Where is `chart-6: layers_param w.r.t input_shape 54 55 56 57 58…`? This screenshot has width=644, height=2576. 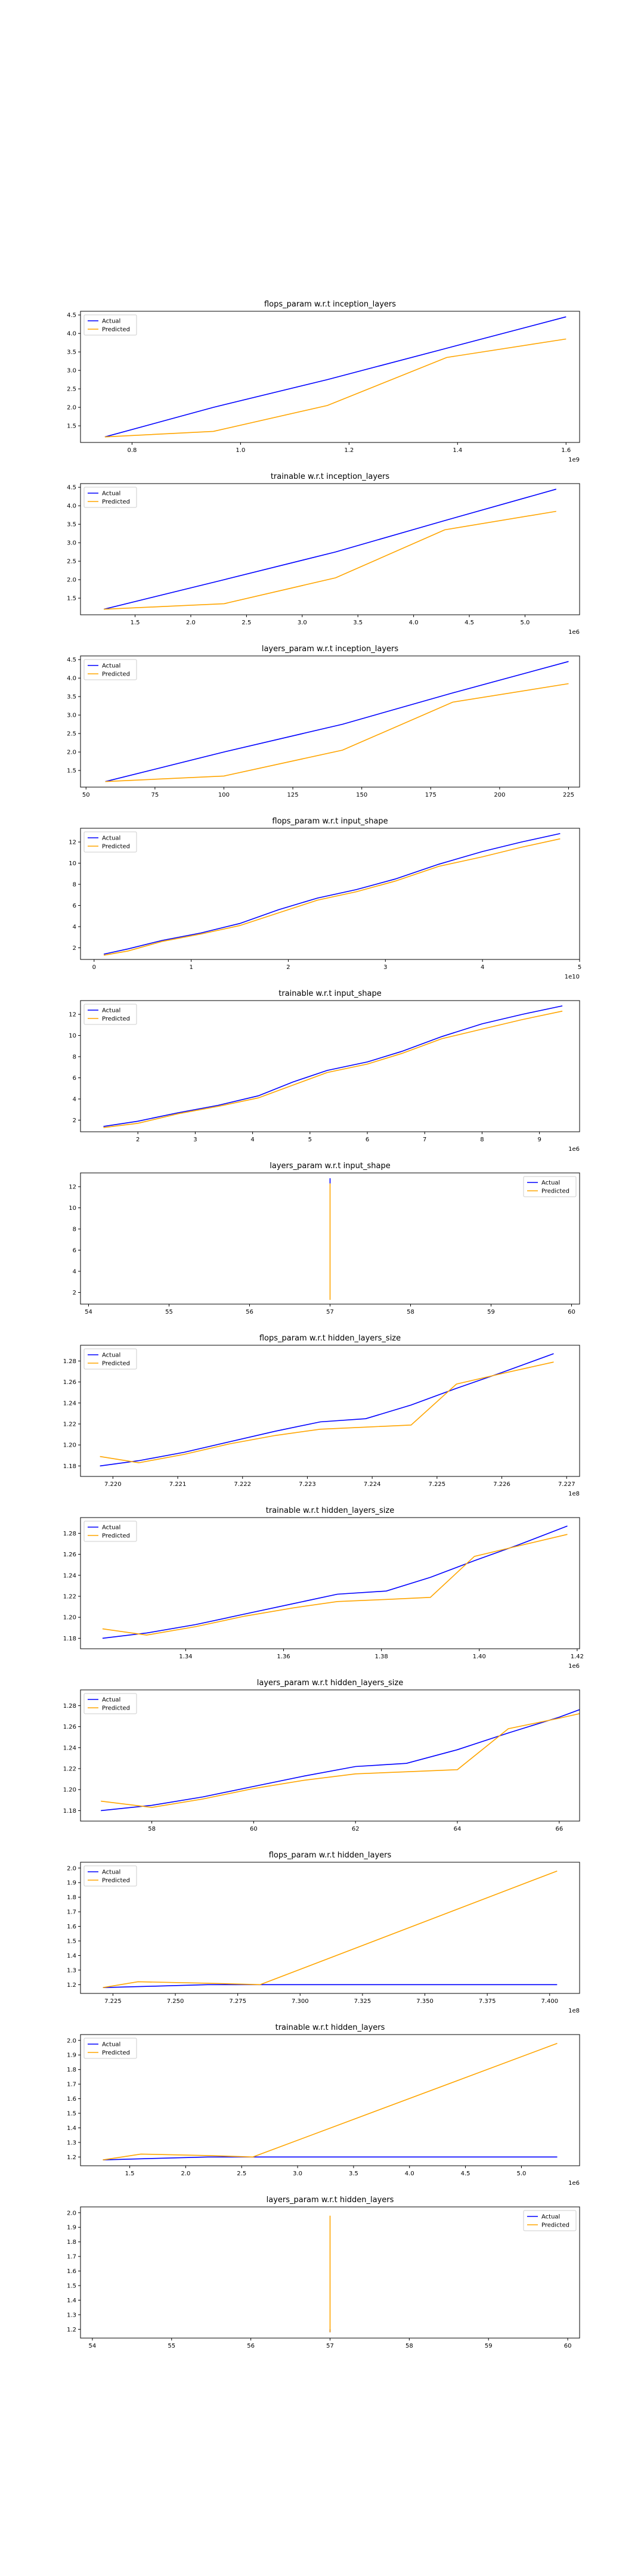 chart-6: layers_param w.r.t input_shape 54 55 56 57 58… is located at coordinates (324, 1238).